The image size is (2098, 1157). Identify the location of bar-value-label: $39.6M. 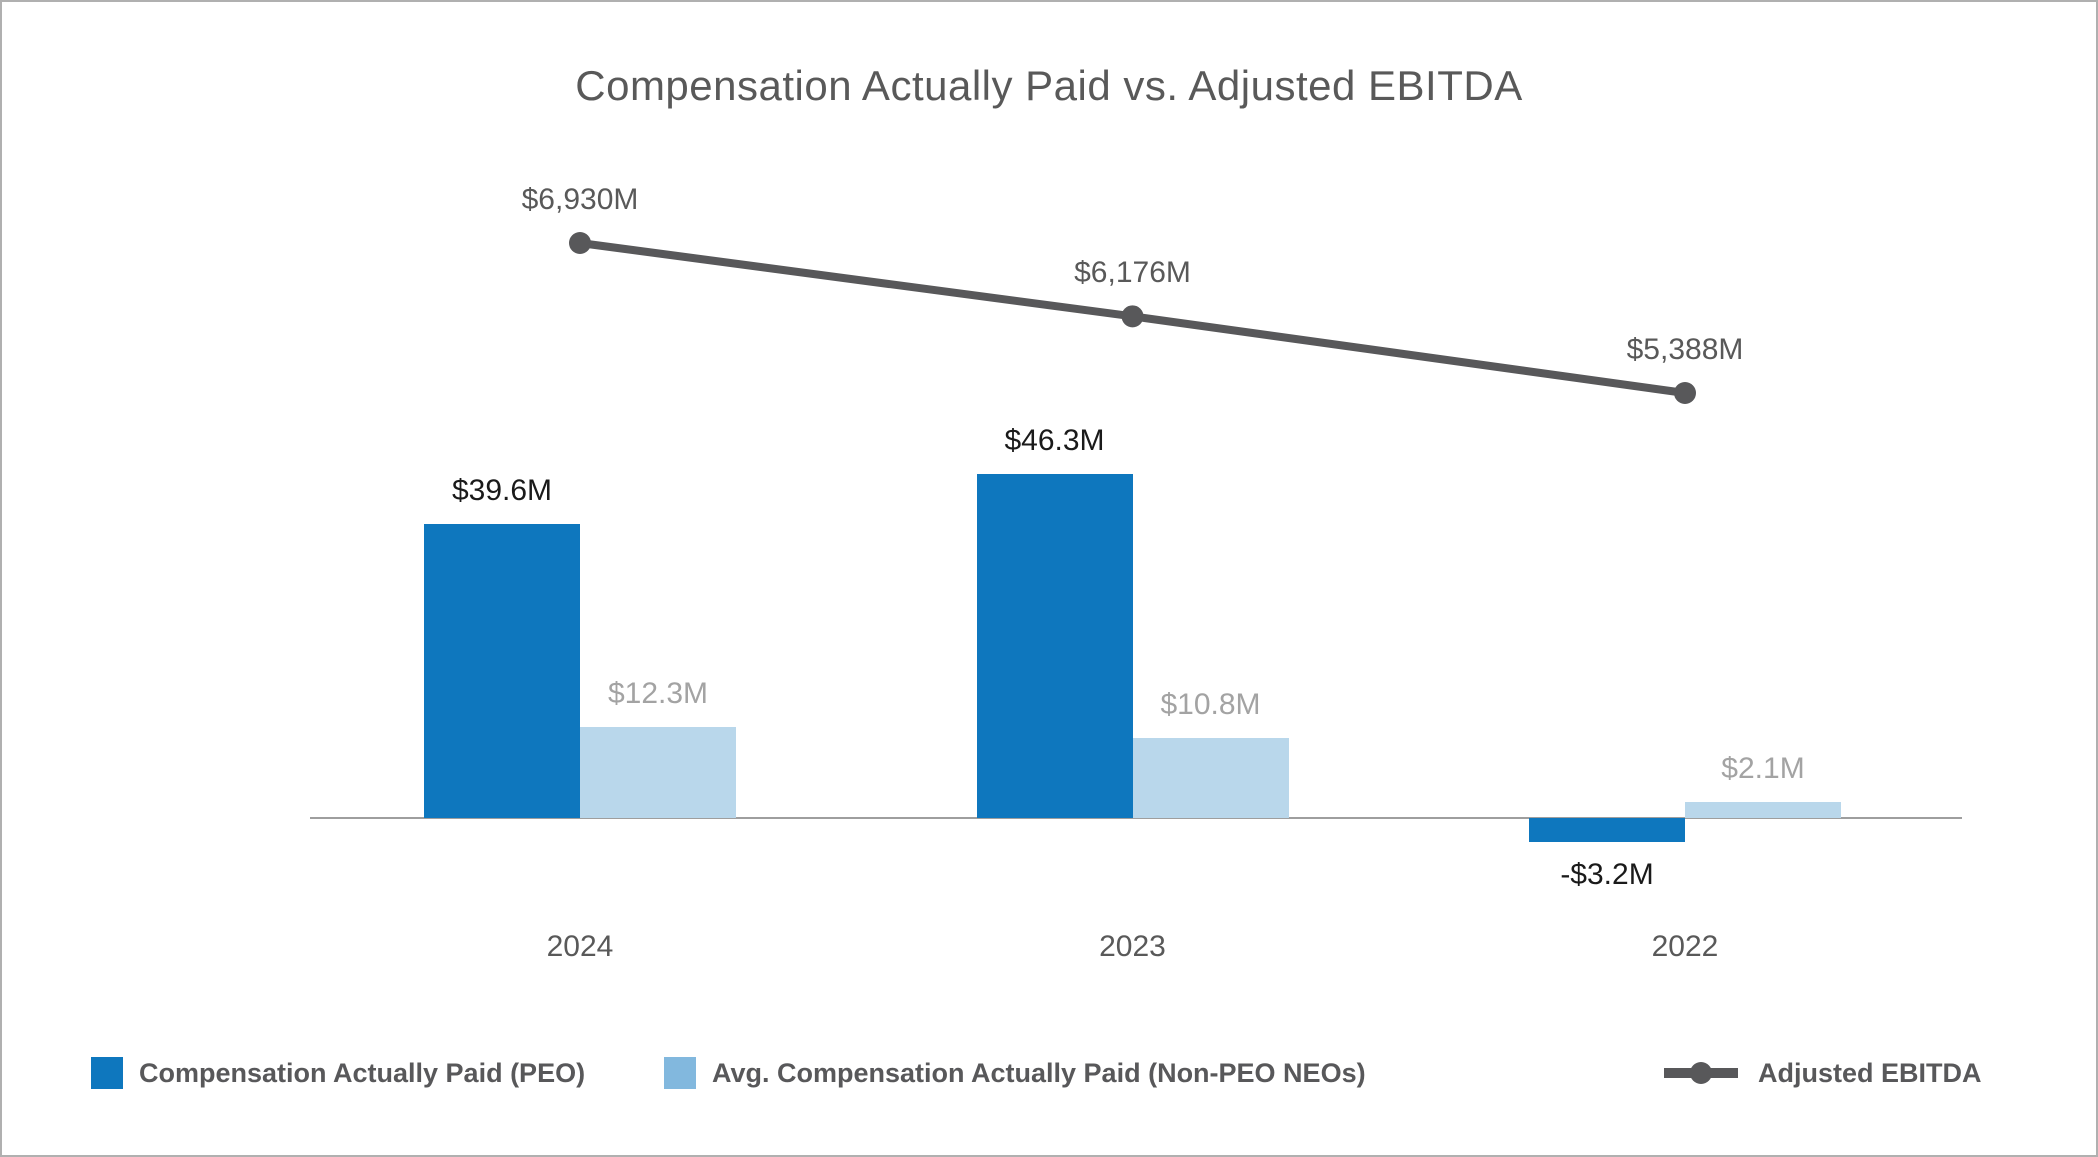
(502, 490).